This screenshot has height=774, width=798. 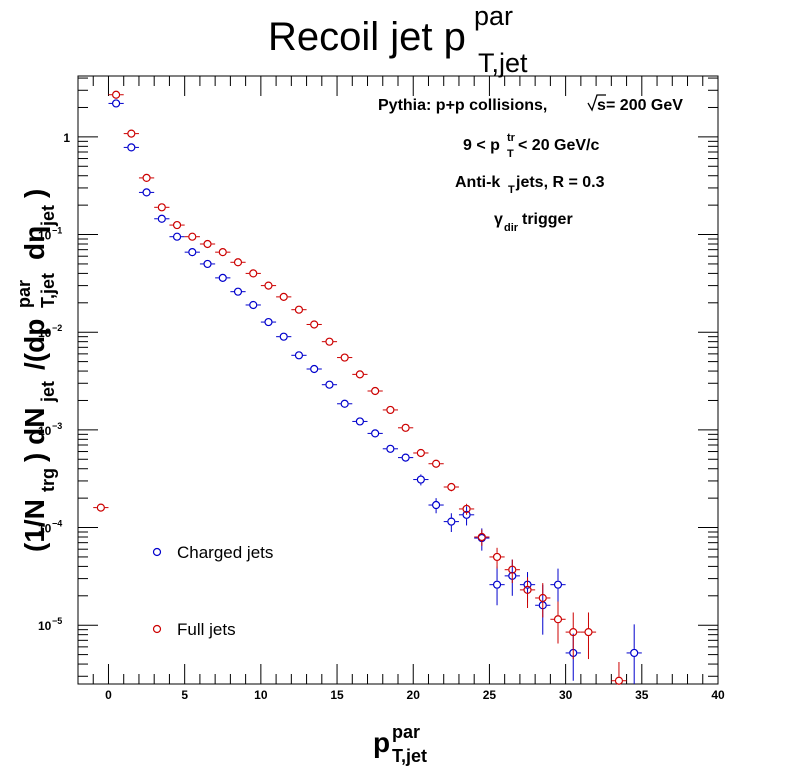 I want to click on legend-label-charged: Charged jets, so click(x=225, y=552).